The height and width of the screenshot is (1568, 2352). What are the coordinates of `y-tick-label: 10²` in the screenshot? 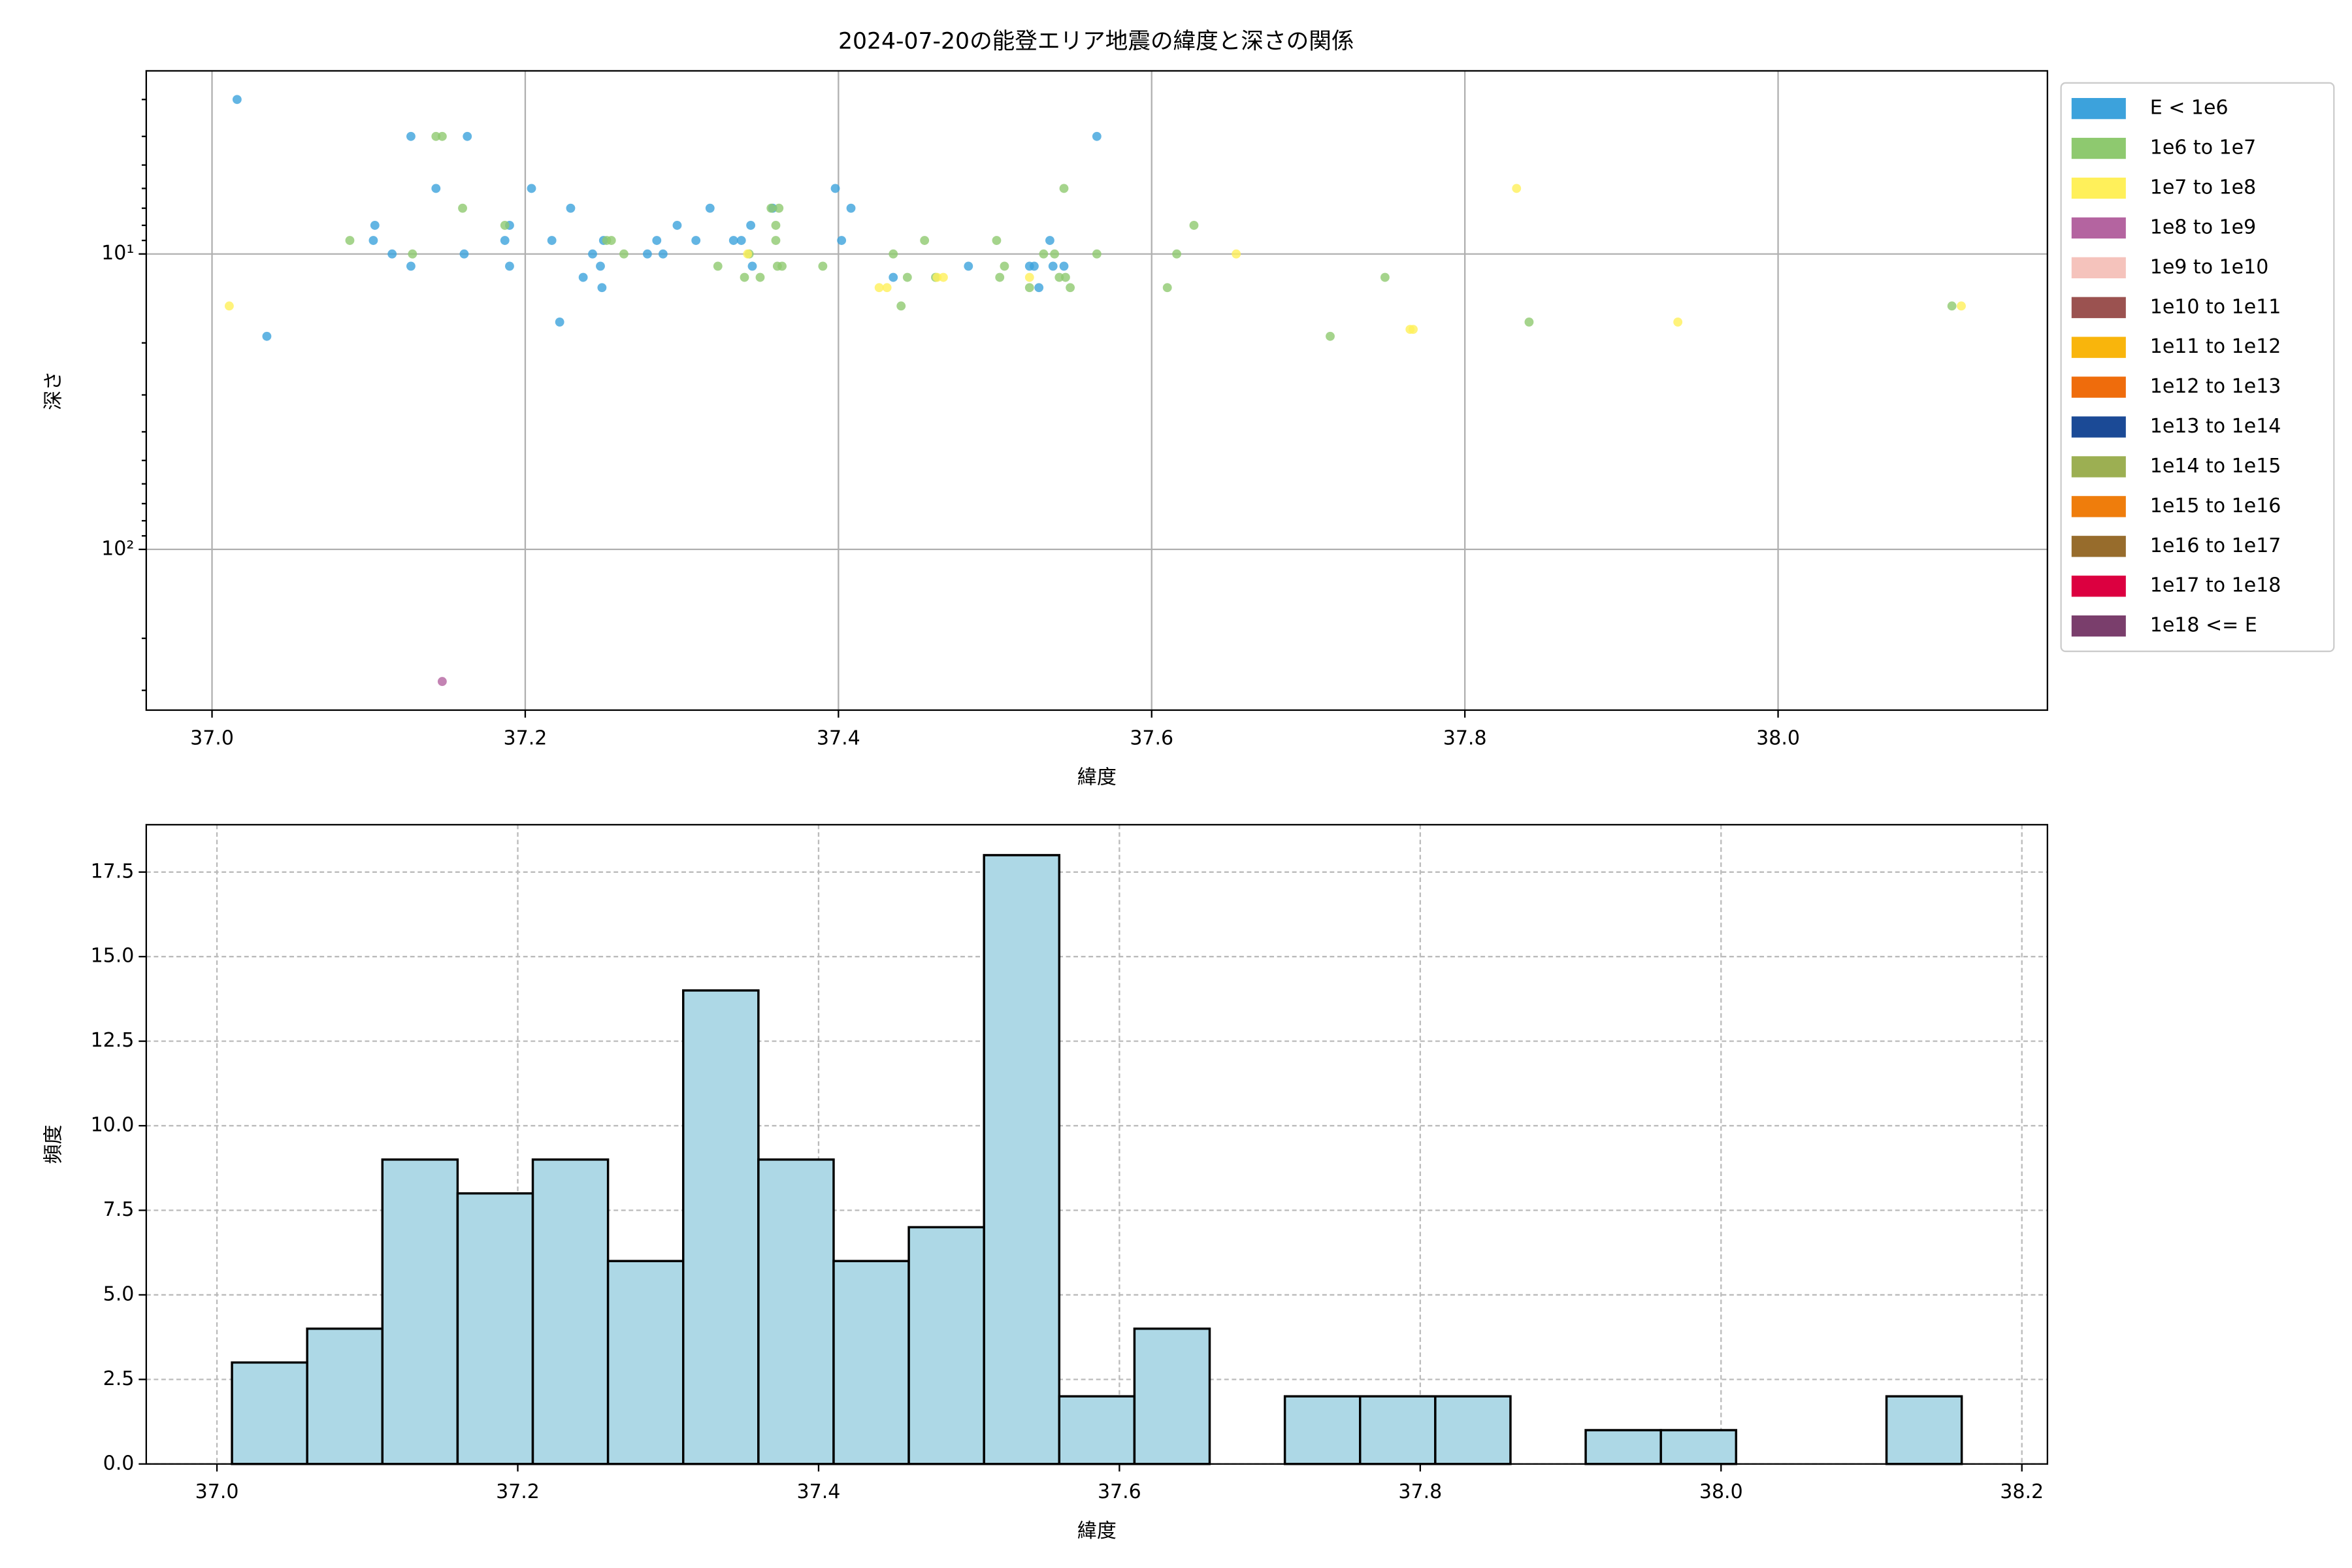 It's located at (117, 548).